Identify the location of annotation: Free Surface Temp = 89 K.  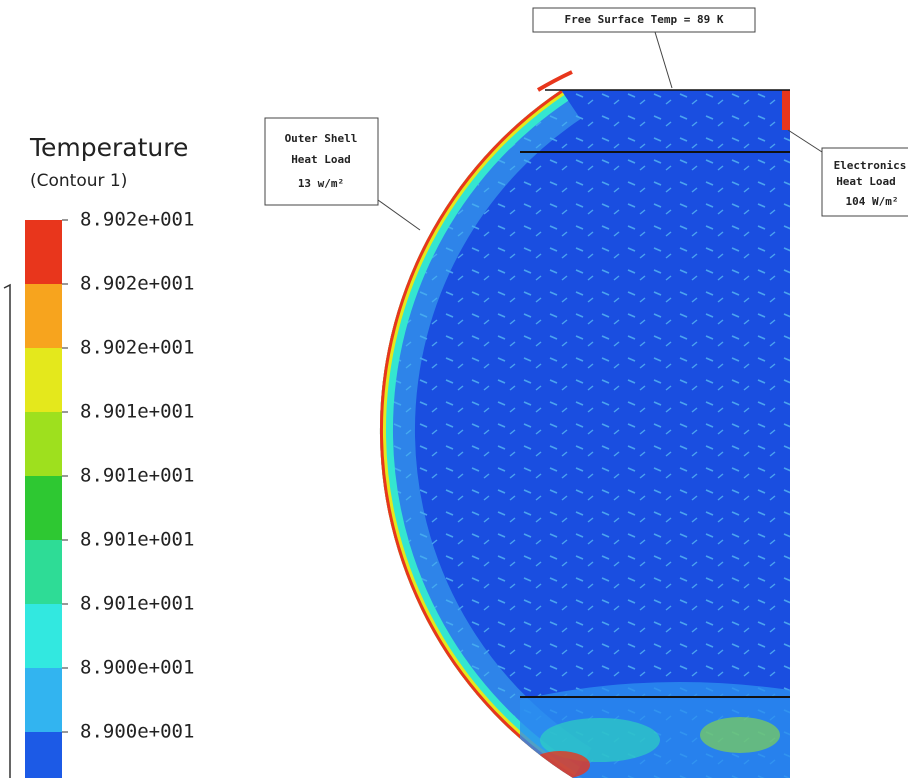
(644, 19).